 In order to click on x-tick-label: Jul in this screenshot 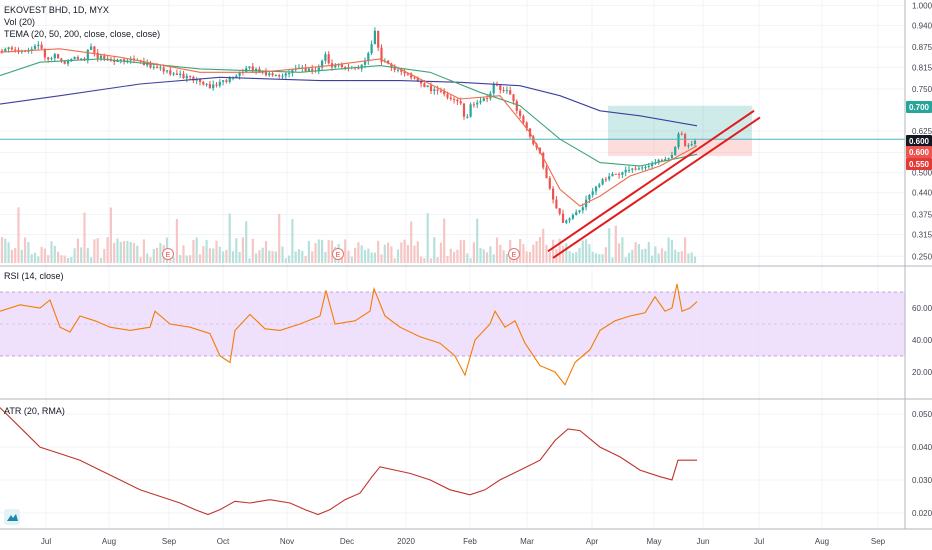, I will do `click(759, 541)`.